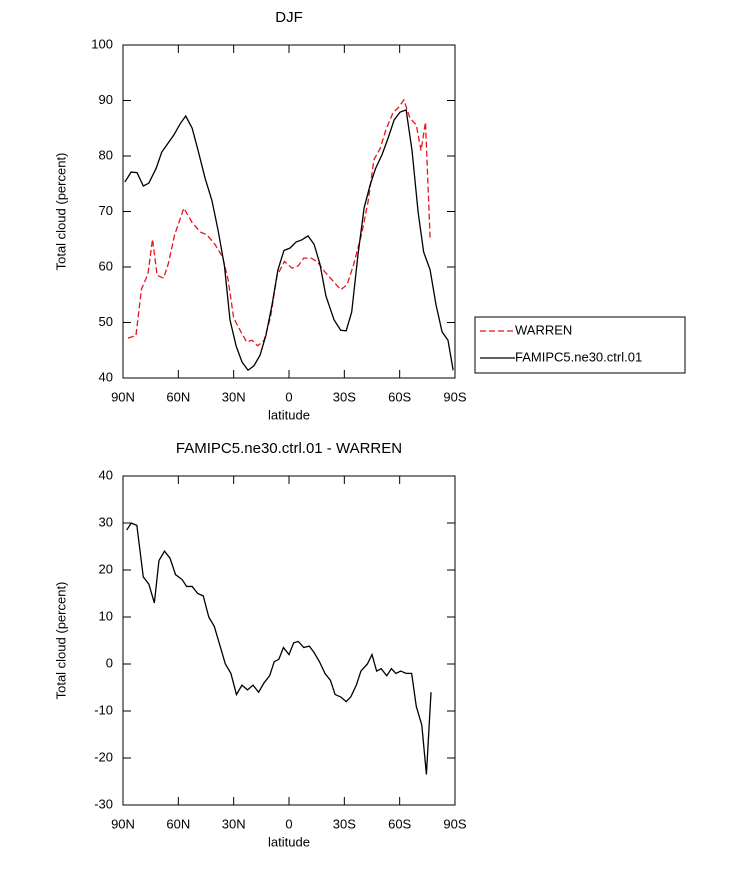  Describe the element at coordinates (580, 345) in the screenshot. I see `legend-box` at that location.